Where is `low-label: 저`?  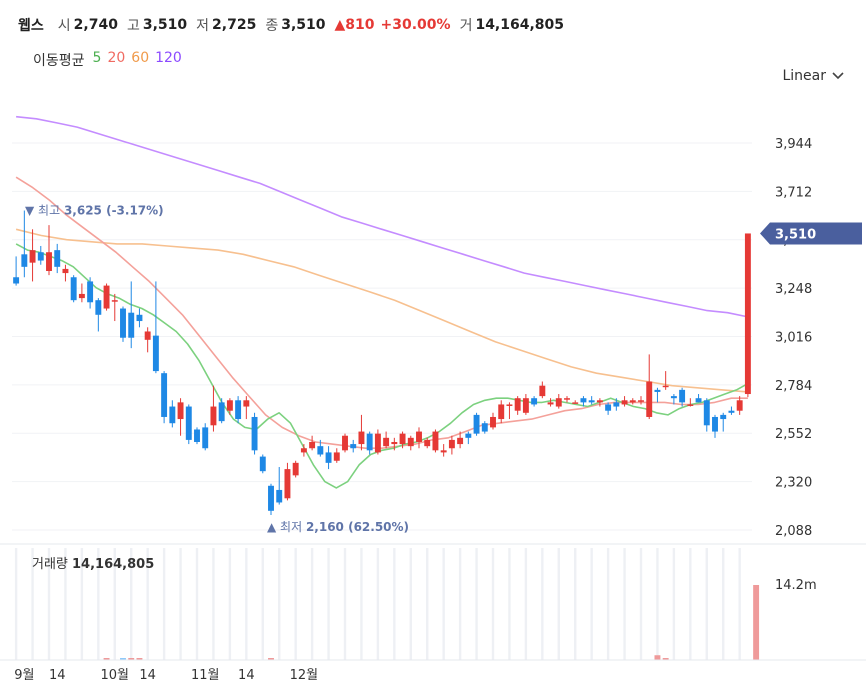 low-label: 저 is located at coordinates (203, 26).